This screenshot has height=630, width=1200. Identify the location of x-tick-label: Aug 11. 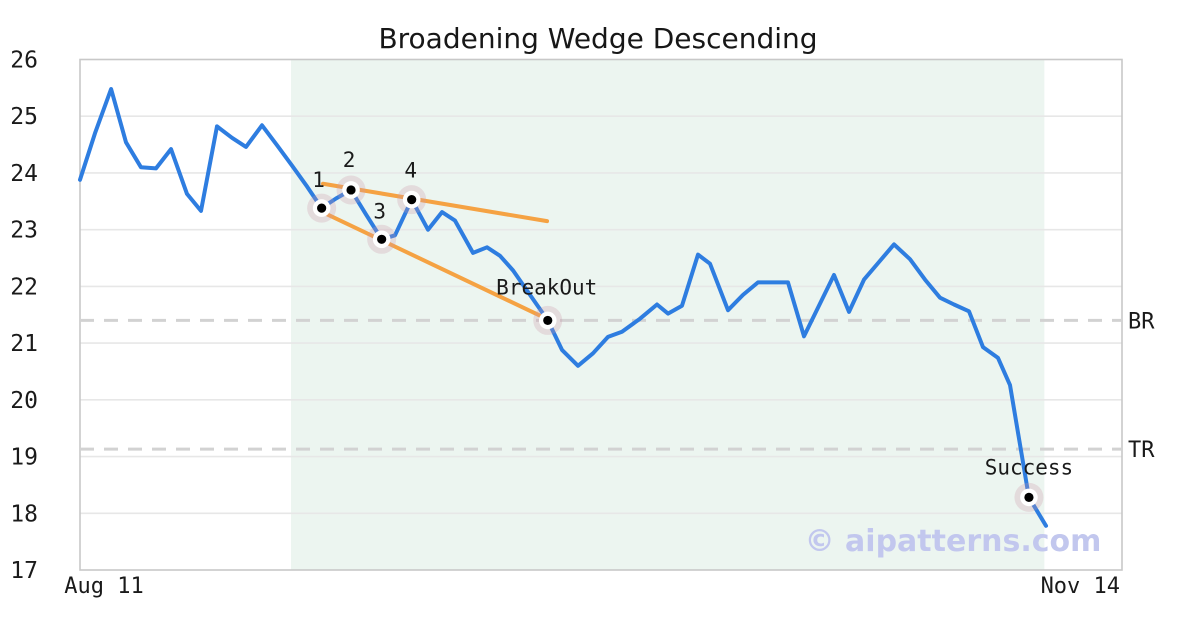
(103, 586).